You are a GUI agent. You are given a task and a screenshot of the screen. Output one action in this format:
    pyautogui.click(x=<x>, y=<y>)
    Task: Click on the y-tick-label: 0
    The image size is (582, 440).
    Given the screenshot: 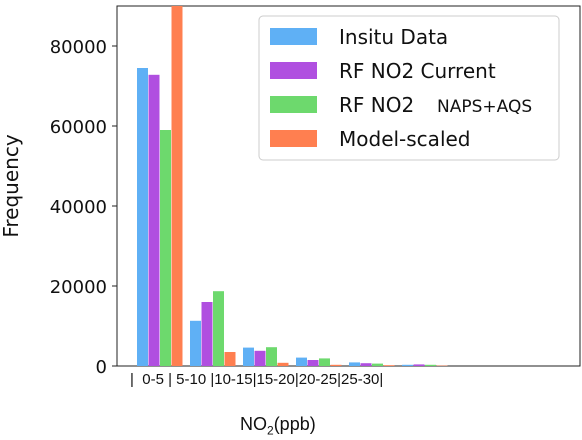 What is the action you would take?
    pyautogui.click(x=101, y=367)
    